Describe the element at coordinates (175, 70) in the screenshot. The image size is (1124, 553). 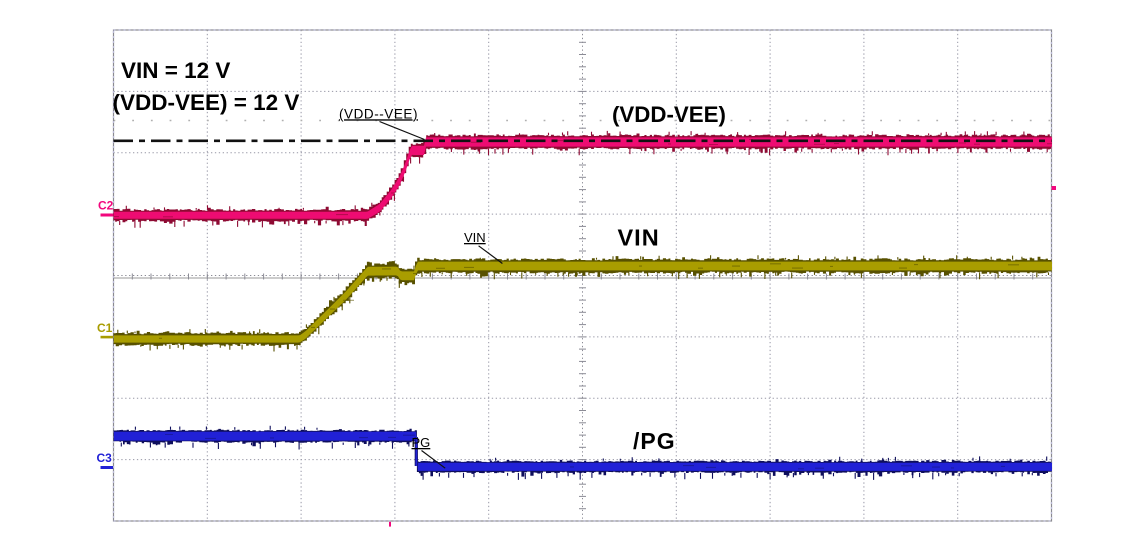
I see `svg-text: VIN = 12 V` at that location.